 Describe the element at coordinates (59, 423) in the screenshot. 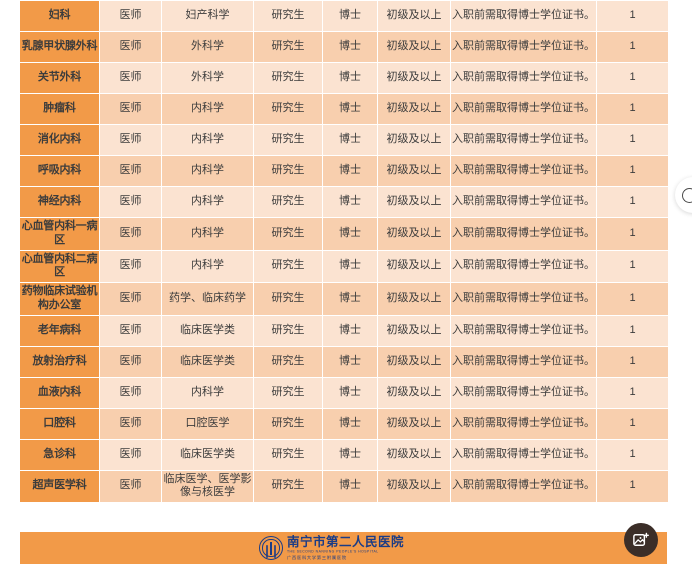

I see `table-cell-department: 口腔科` at that location.